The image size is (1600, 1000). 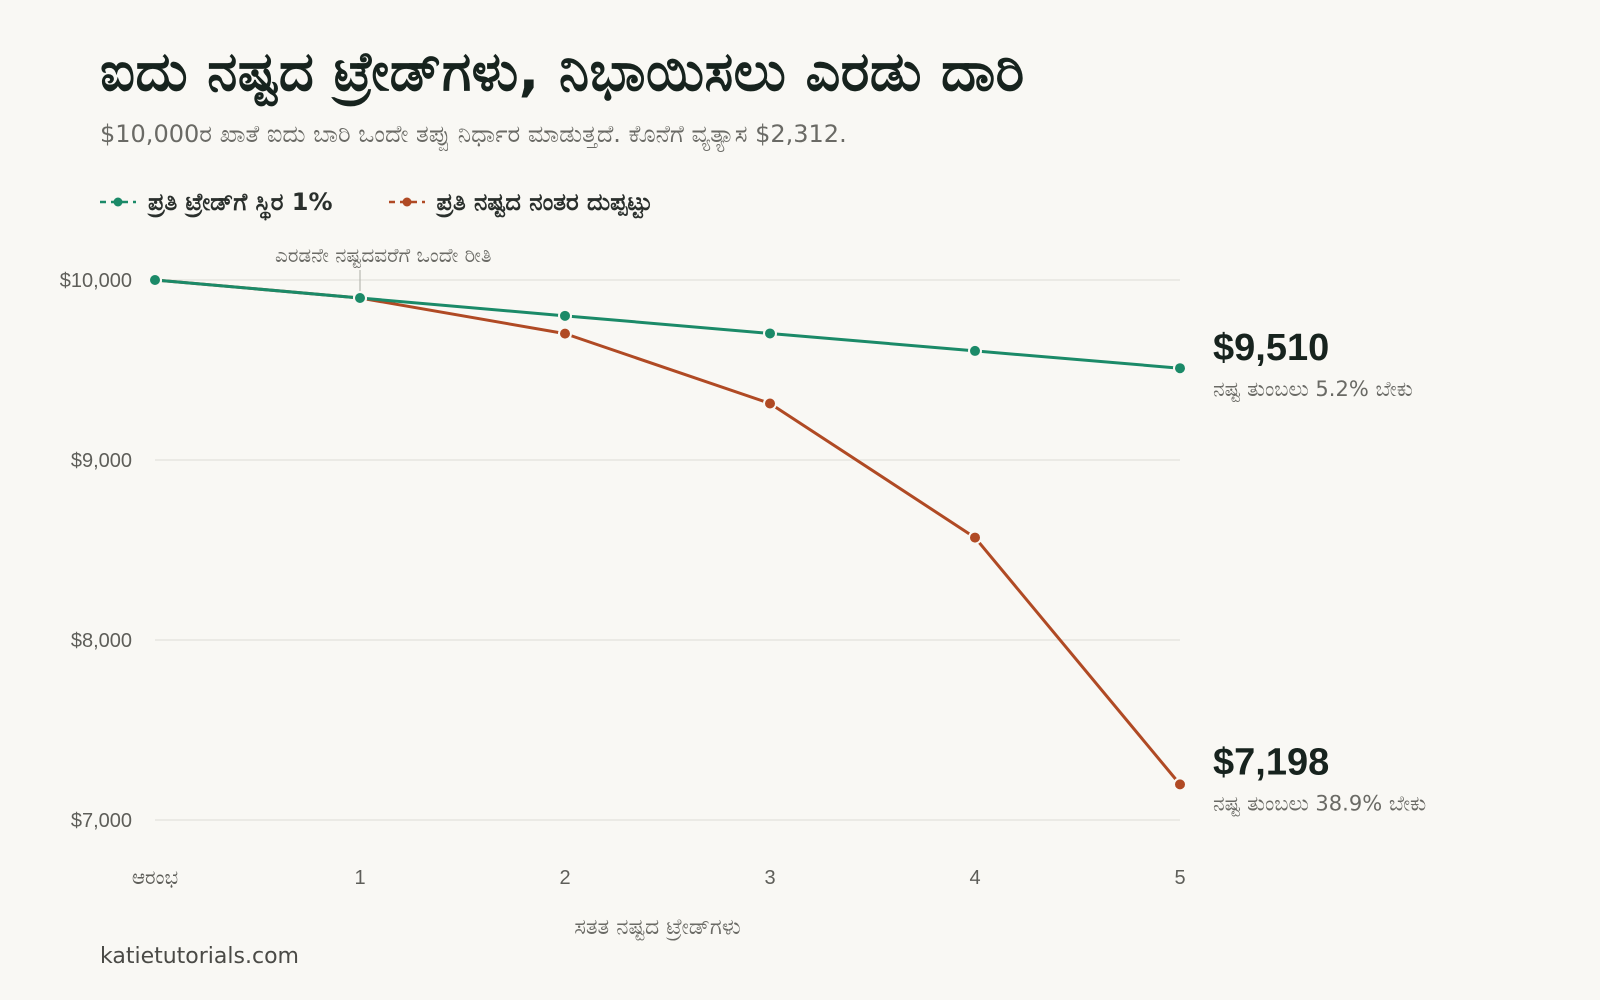 What do you see at coordinates (1271, 762) in the screenshot?
I see `end-value-doubling: $7,198` at bounding box center [1271, 762].